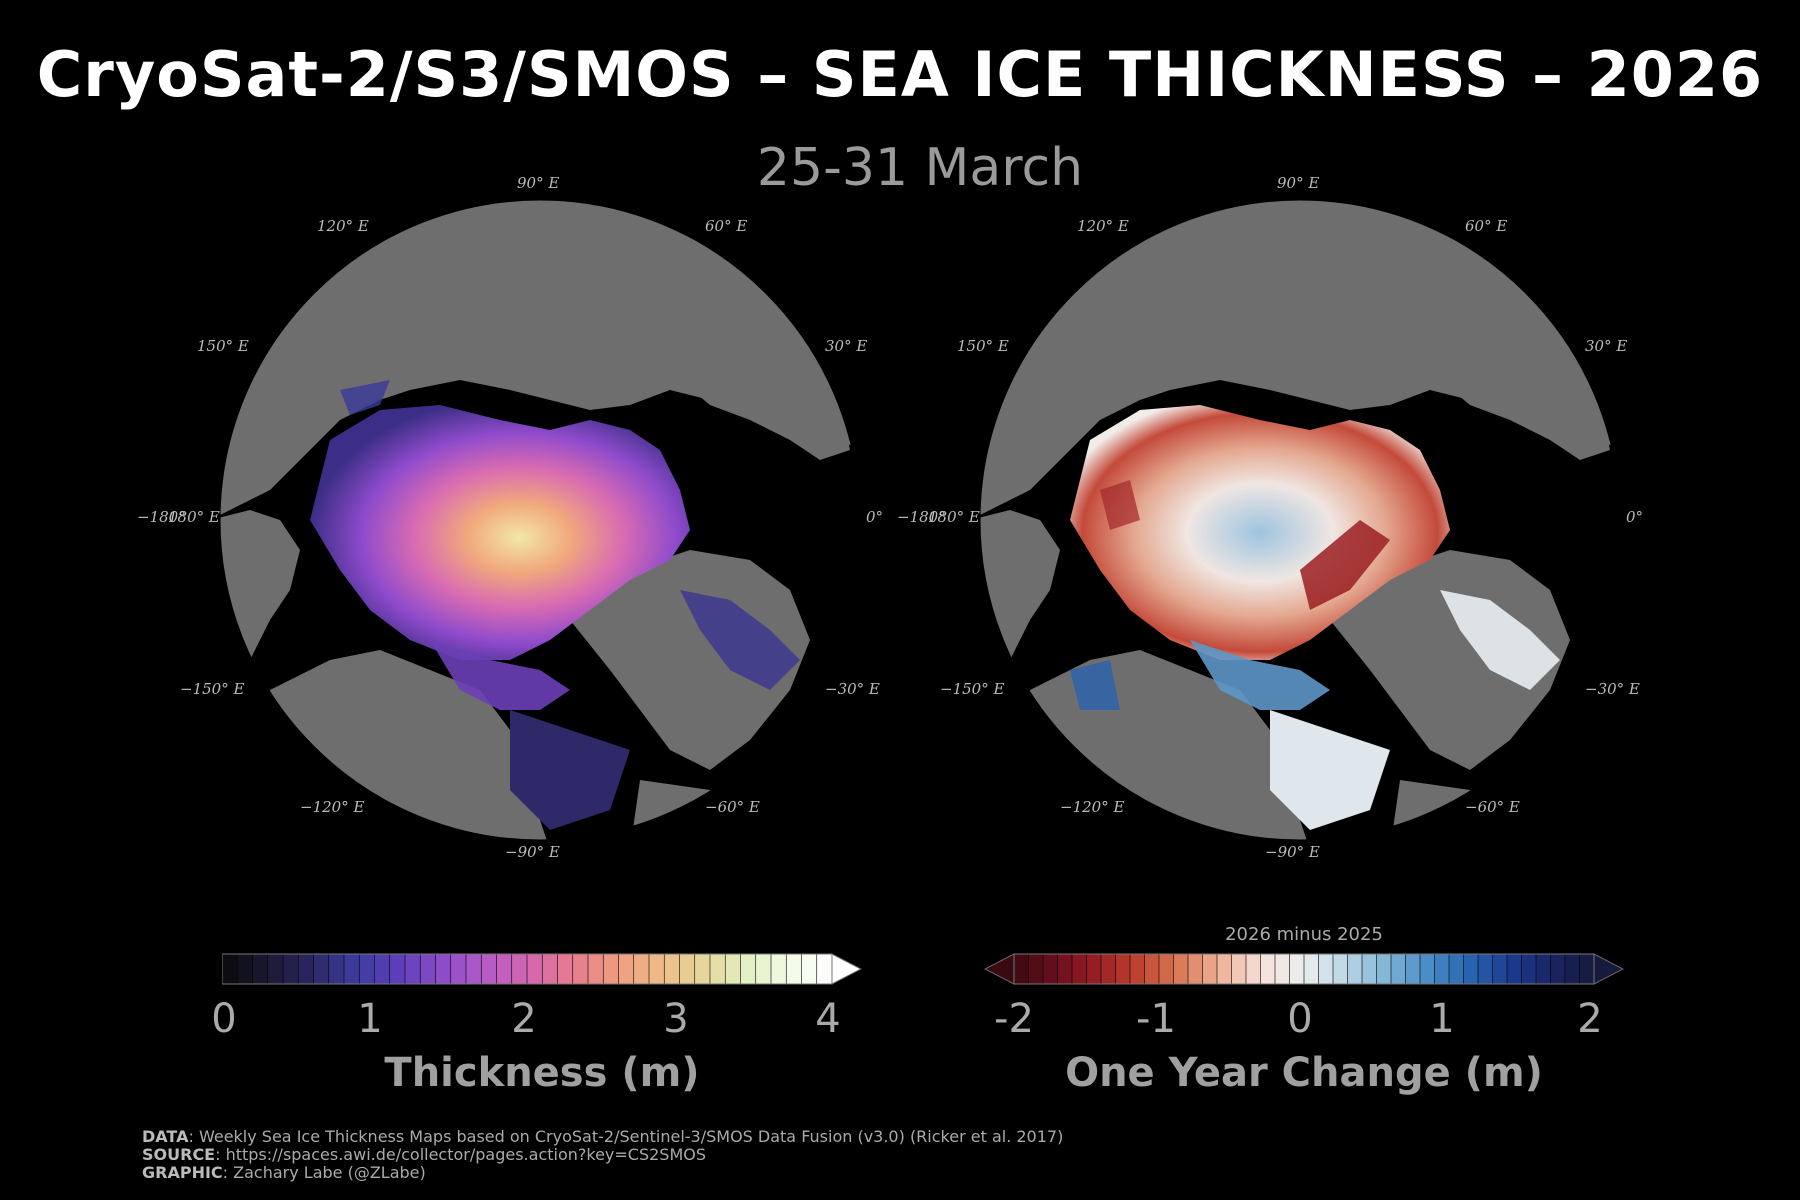 This screenshot has width=1800, height=1200. I want to click on colorbar-tick: 4, so click(828, 1019).